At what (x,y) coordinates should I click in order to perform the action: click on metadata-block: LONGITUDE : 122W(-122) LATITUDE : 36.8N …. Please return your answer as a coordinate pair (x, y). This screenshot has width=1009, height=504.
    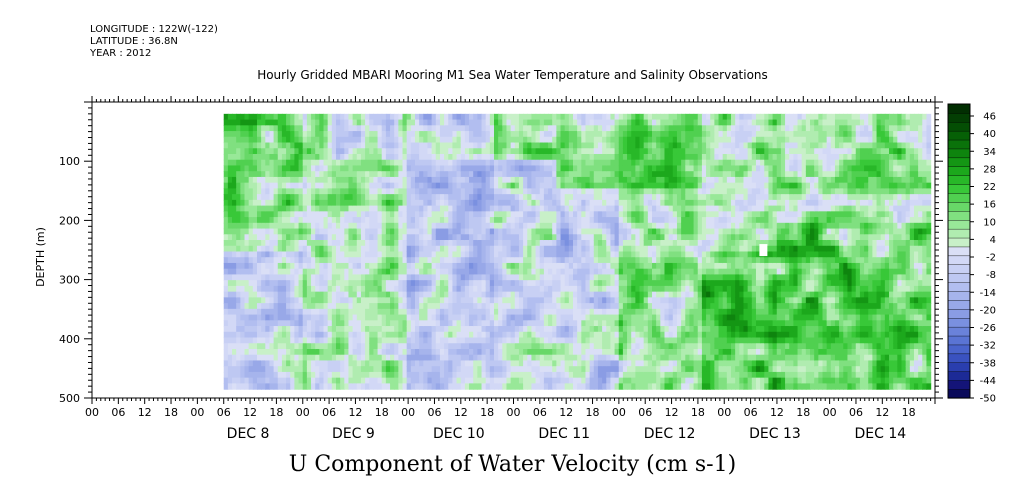
    Looking at the image, I should click on (154, 42).